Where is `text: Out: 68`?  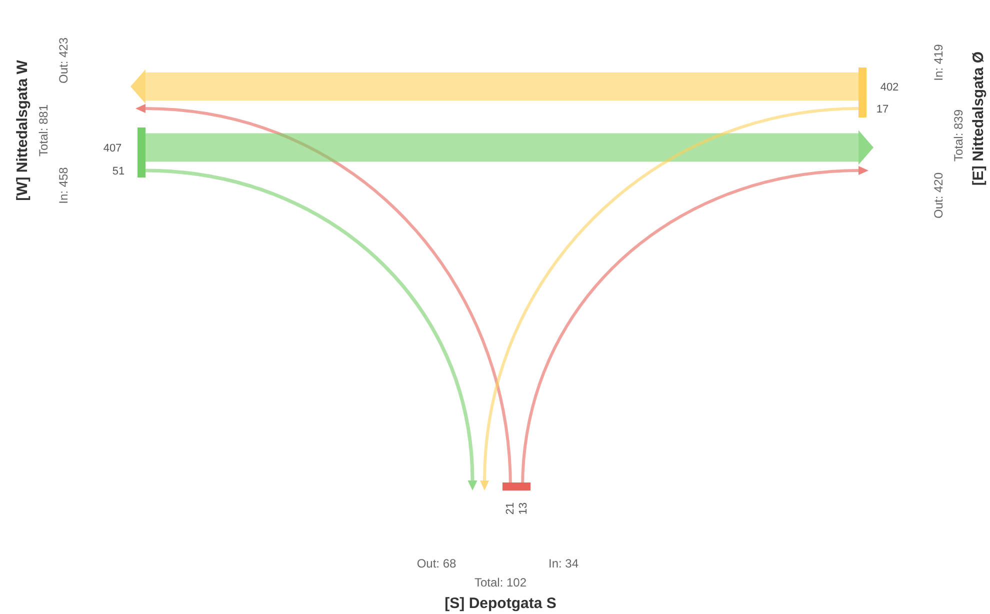
text: Out: 68 is located at coordinates (436, 563).